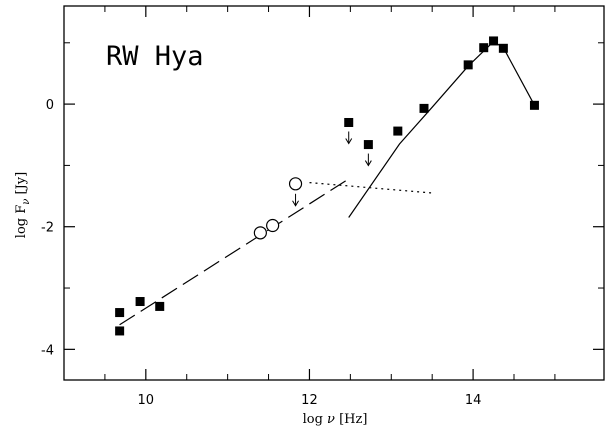 This screenshot has width=610, height=429. I want to click on y-axis-label: log Fν [Jy], so click(23, 205).